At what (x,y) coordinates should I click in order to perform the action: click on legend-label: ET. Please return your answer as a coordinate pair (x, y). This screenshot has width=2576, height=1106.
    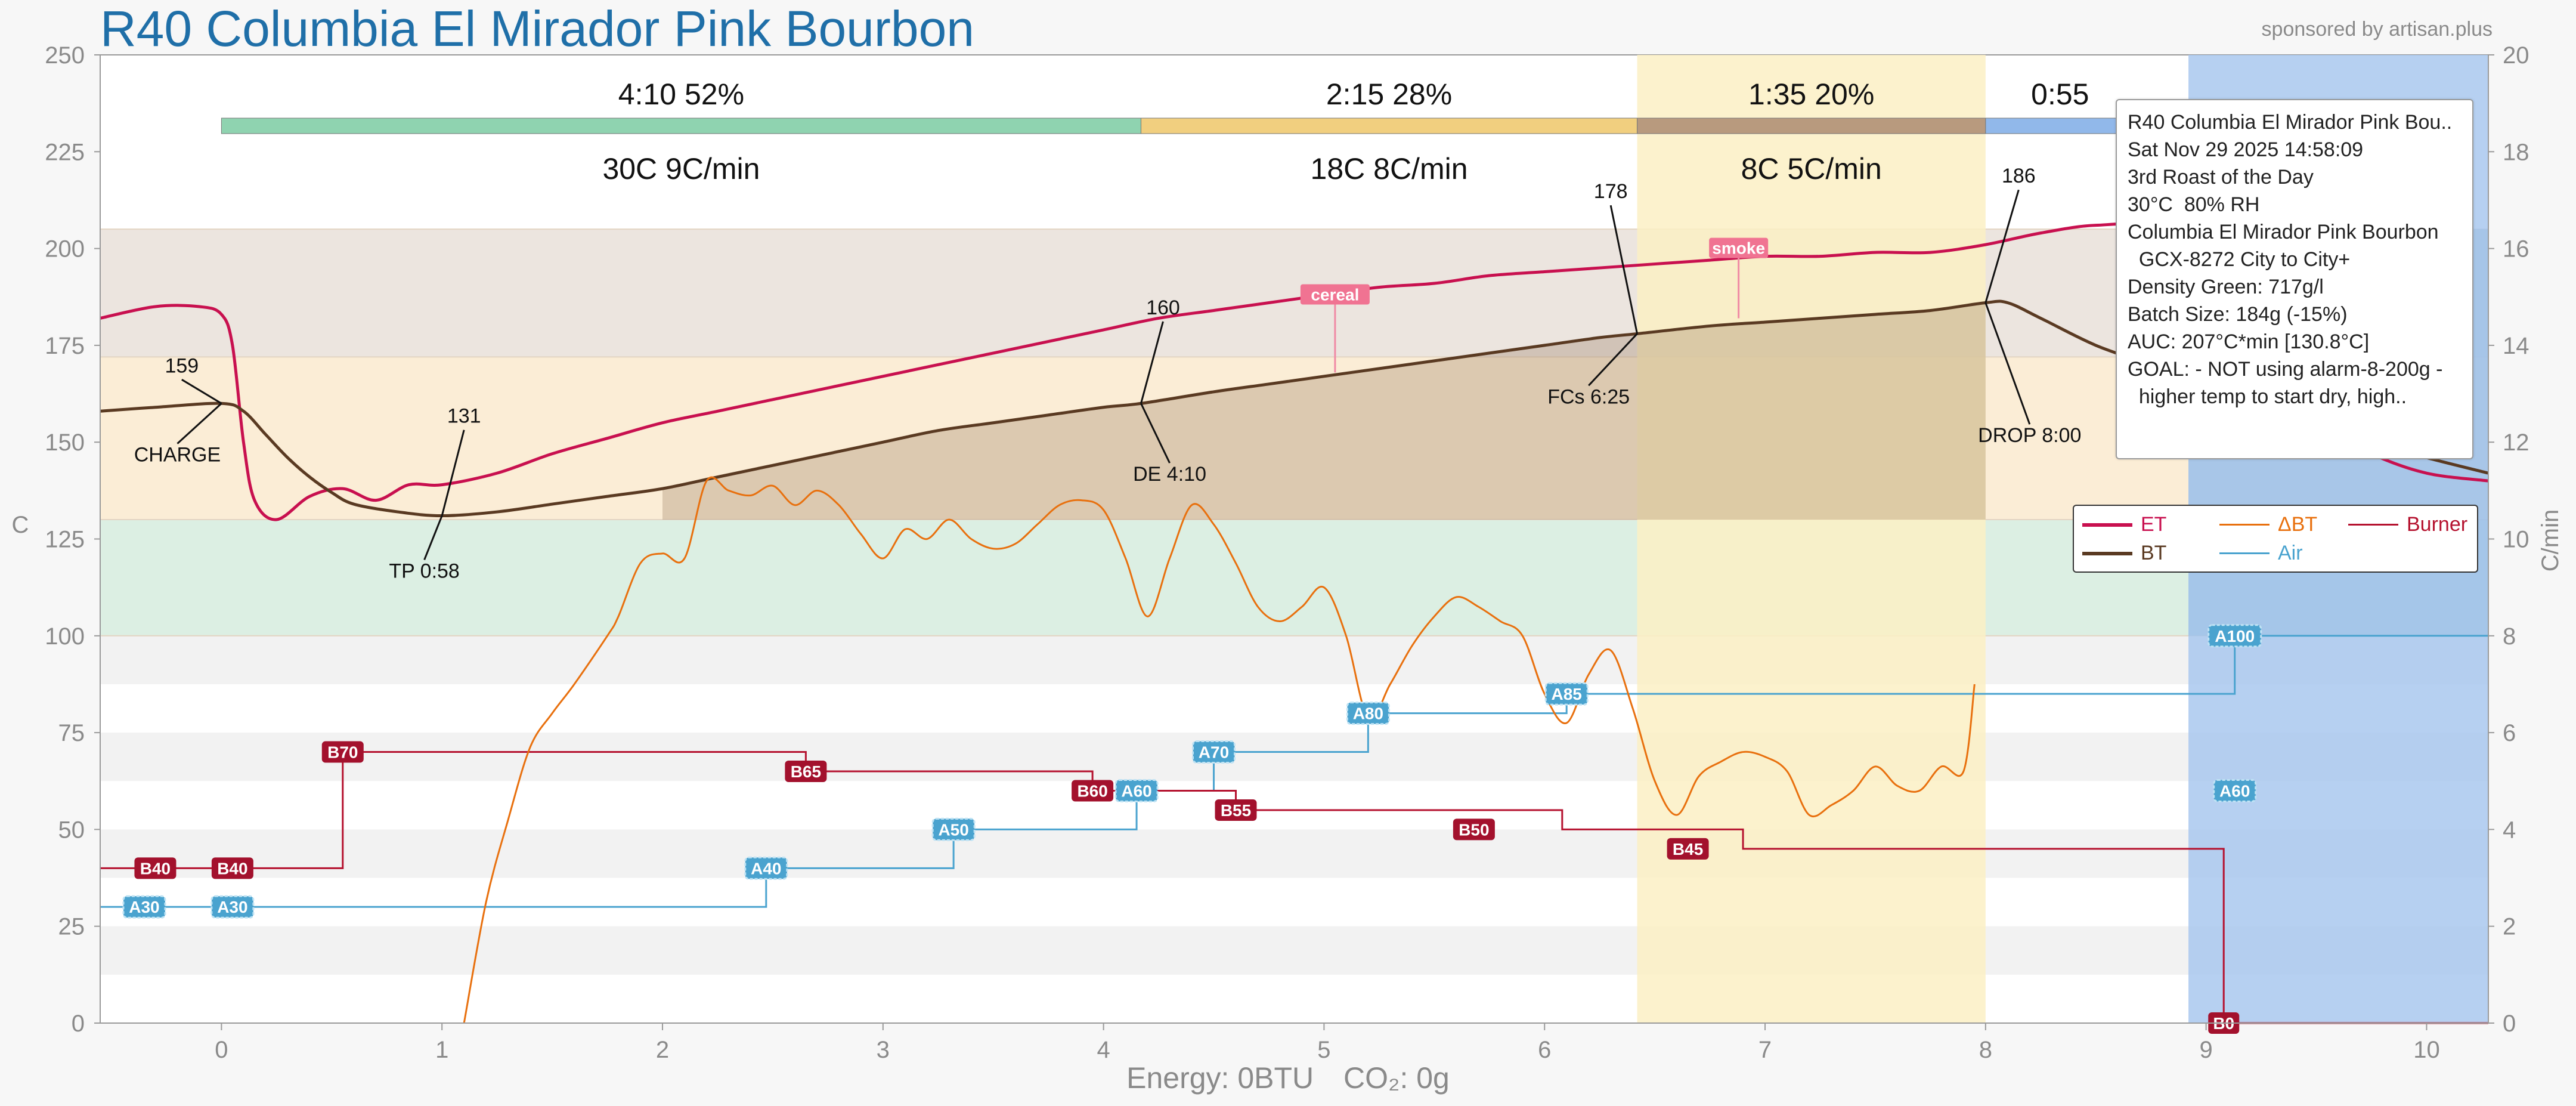
    Looking at the image, I should click on (2154, 524).